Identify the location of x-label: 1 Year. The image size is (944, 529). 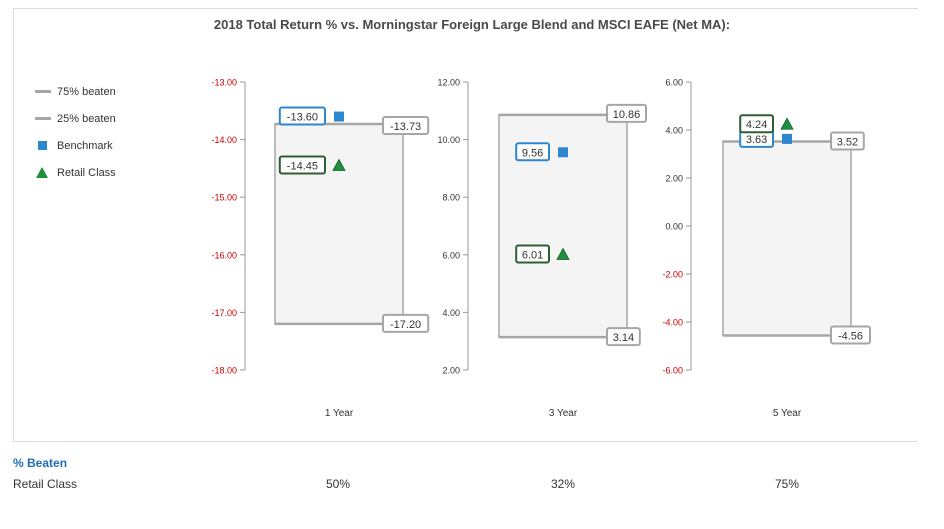
(339, 413).